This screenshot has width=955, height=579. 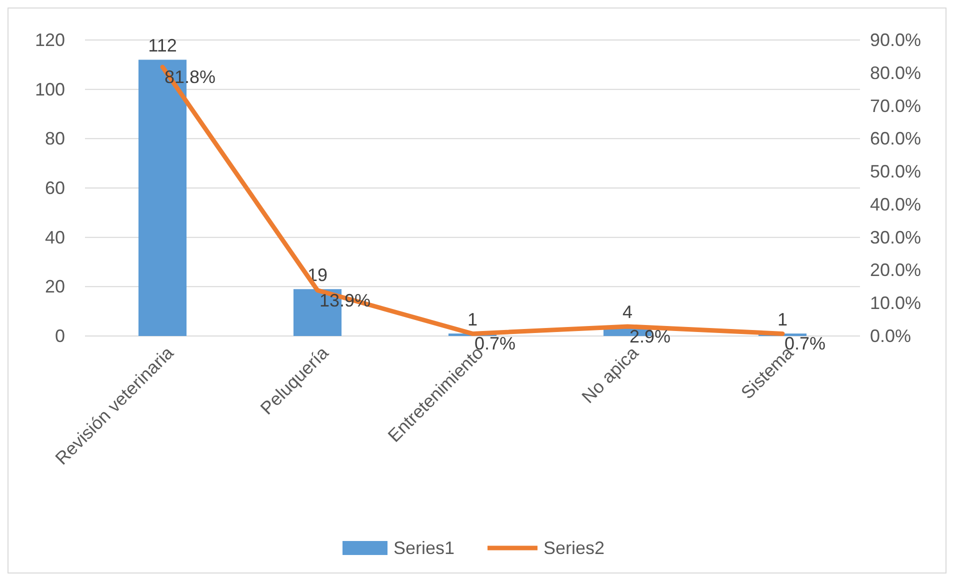 I want to click on y2-tick-label: 40.0%, so click(x=896, y=204).